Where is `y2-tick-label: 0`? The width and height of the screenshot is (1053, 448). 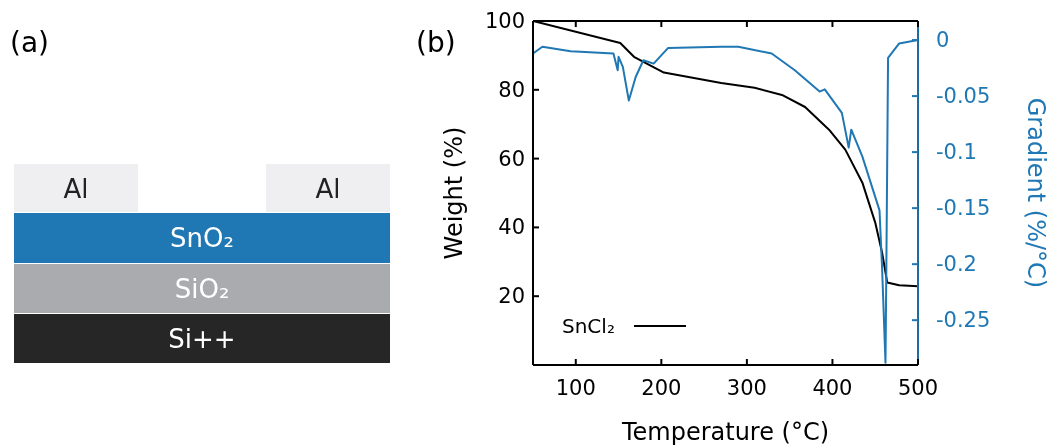 y2-tick-label: 0 is located at coordinates (943, 40).